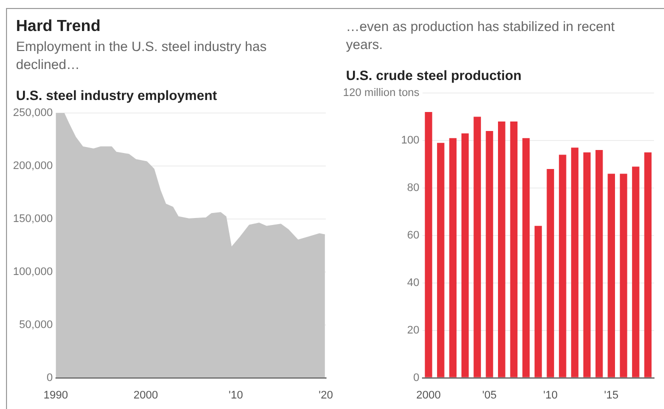 The height and width of the screenshot is (409, 664). Describe the element at coordinates (410, 140) in the screenshot. I see `y-tick-label: 100` at that location.